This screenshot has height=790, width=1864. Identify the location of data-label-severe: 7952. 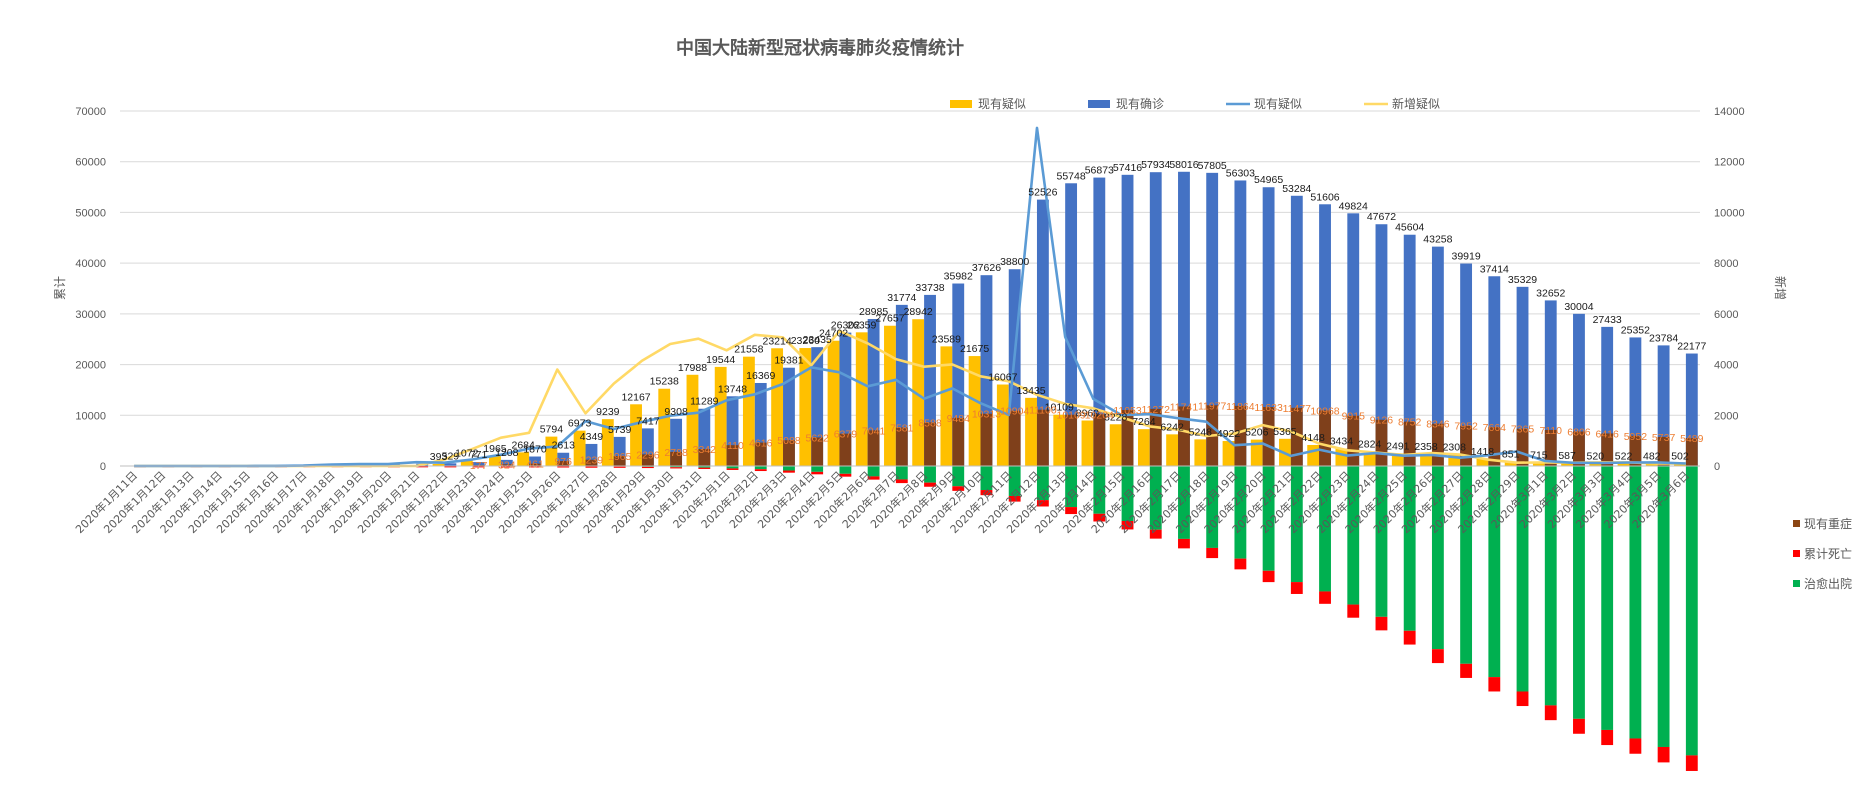
(1466, 427).